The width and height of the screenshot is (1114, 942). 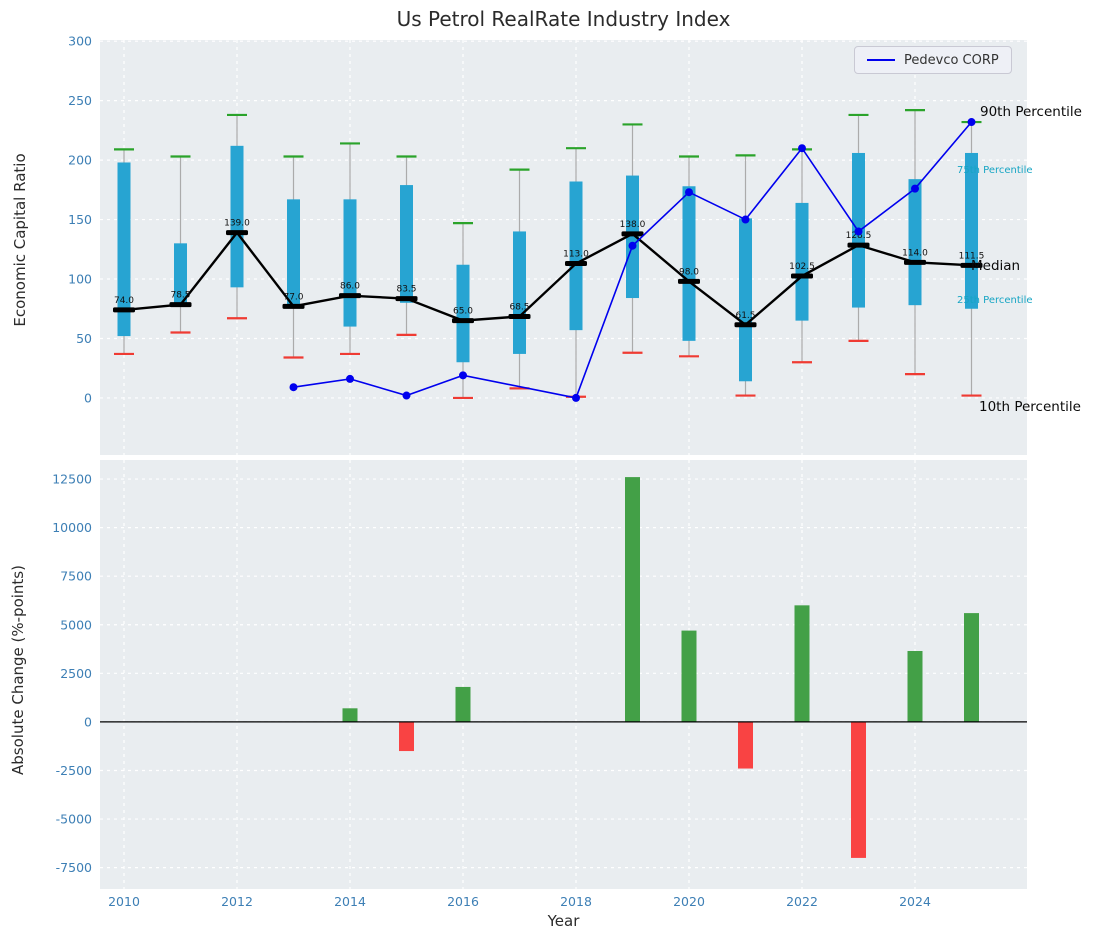 What do you see at coordinates (563, 19) in the screenshot?
I see `chart-title: Us Petrol RealRate Industry Index` at bounding box center [563, 19].